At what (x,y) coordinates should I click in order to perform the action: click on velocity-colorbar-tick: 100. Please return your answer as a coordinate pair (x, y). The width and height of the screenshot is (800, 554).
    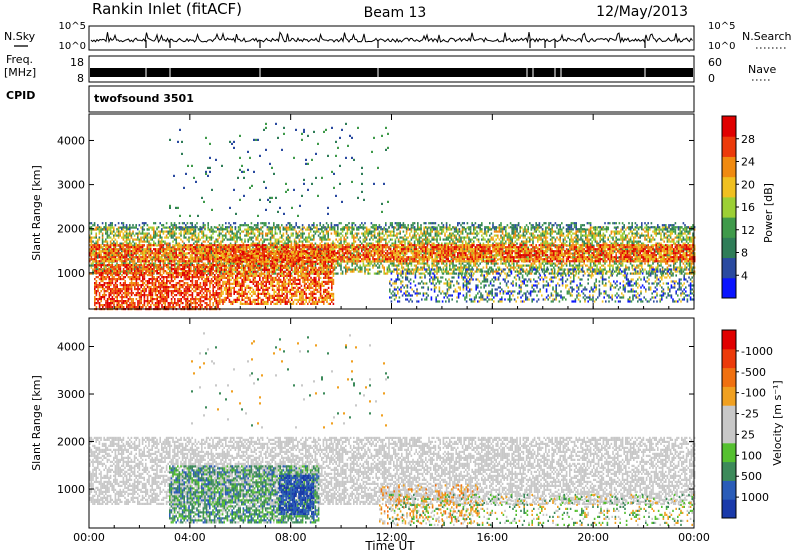
    Looking at the image, I should click on (751, 455).